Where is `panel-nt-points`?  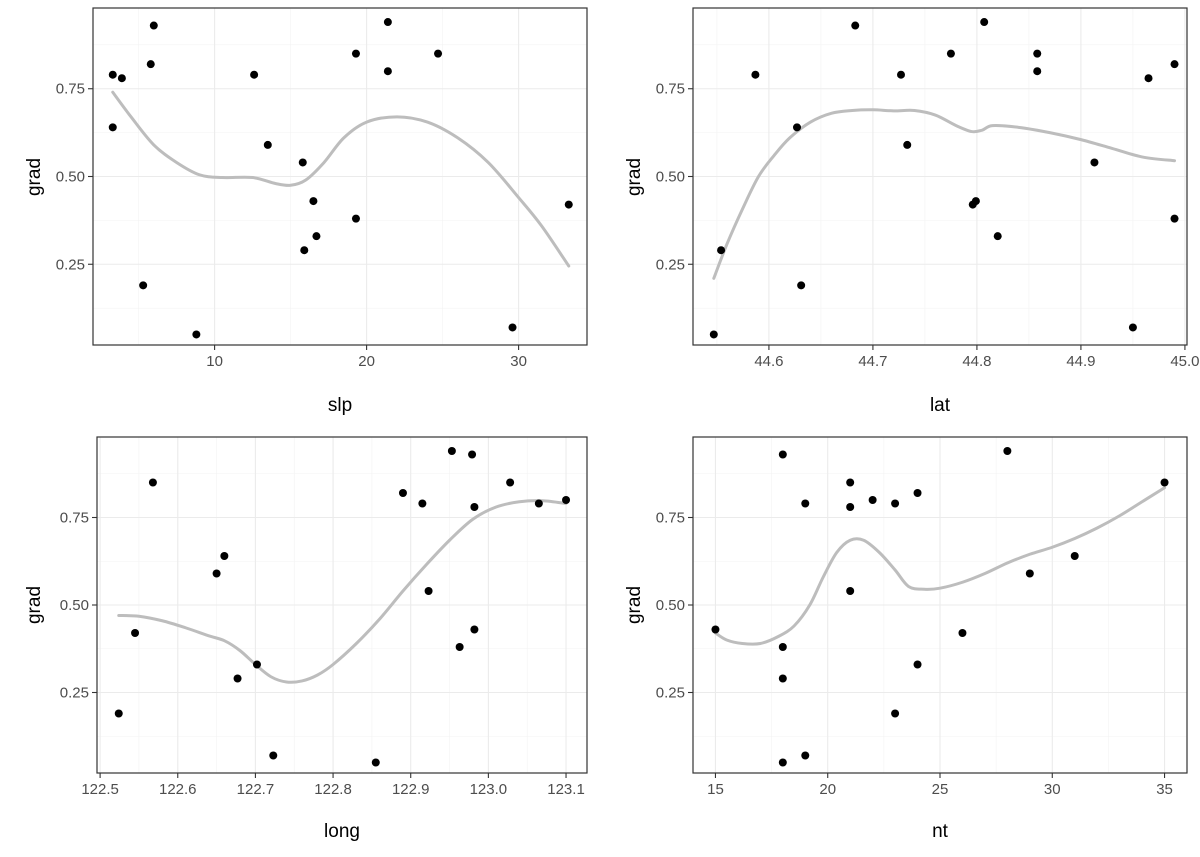 panel-nt-points is located at coordinates (940, 607).